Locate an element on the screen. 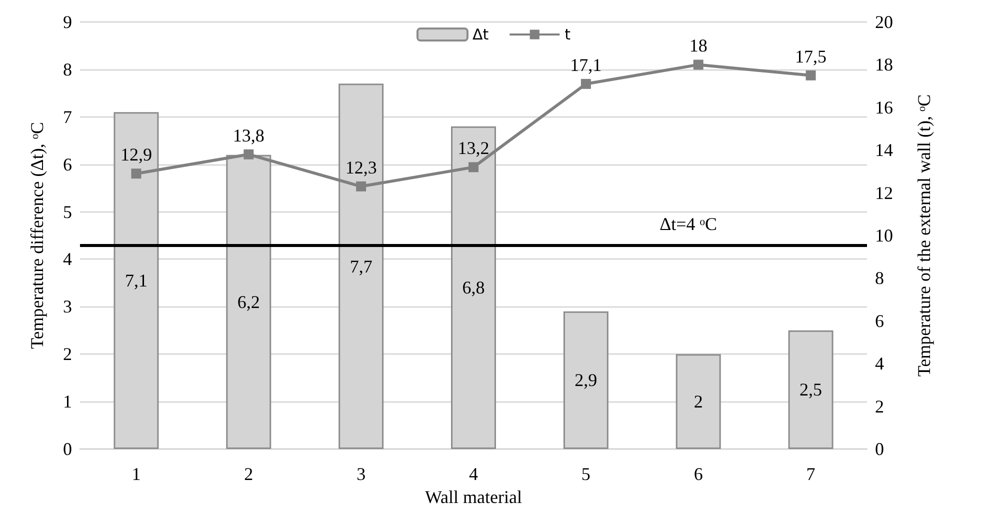 The image size is (987, 515). y2-tick-label: 16 is located at coordinates (884, 107).